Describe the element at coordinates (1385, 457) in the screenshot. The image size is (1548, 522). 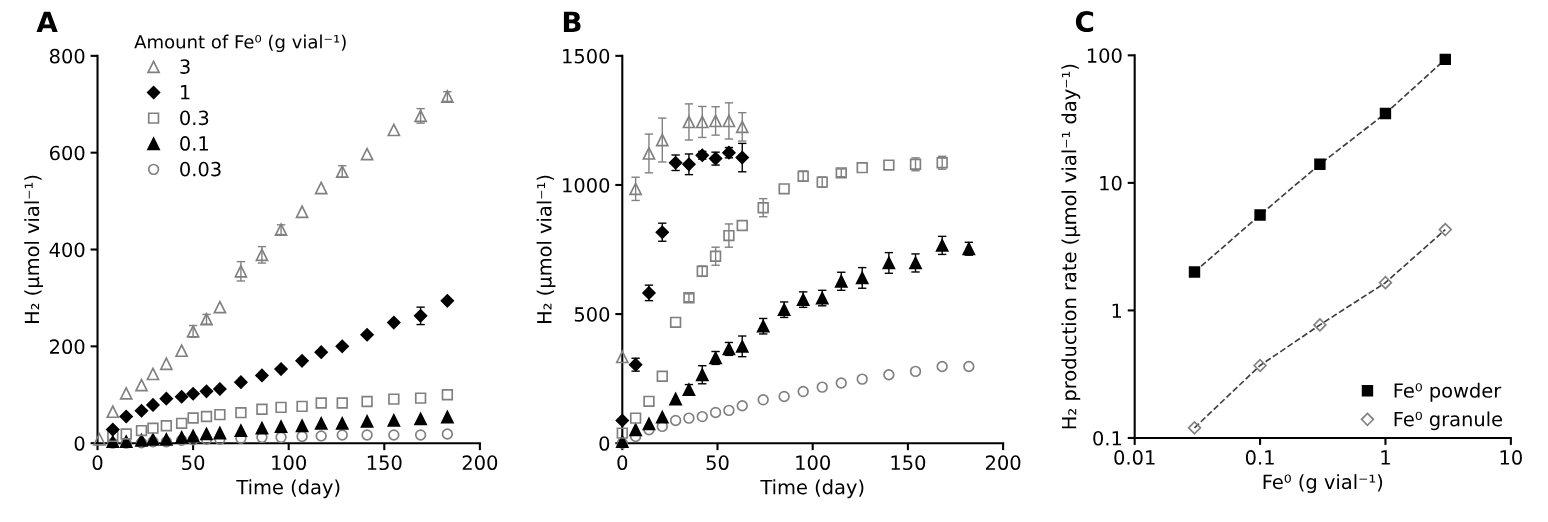
I see `x-tick-label: 1` at that location.